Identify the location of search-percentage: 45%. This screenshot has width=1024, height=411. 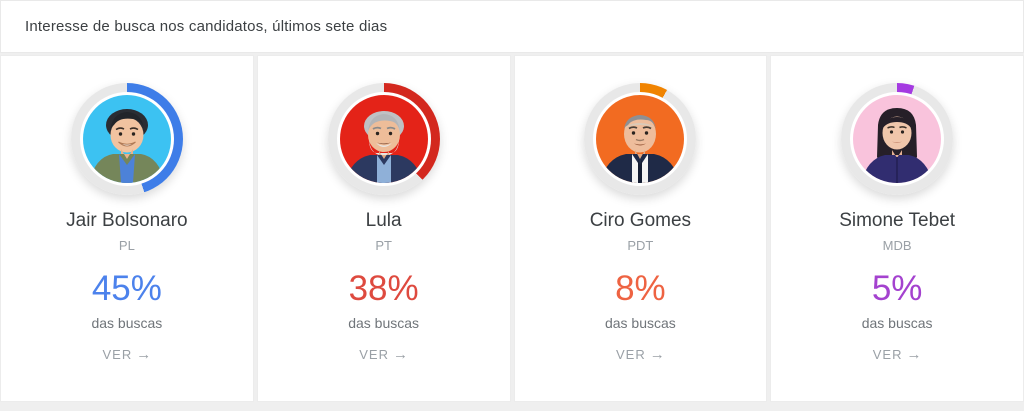
(126, 288).